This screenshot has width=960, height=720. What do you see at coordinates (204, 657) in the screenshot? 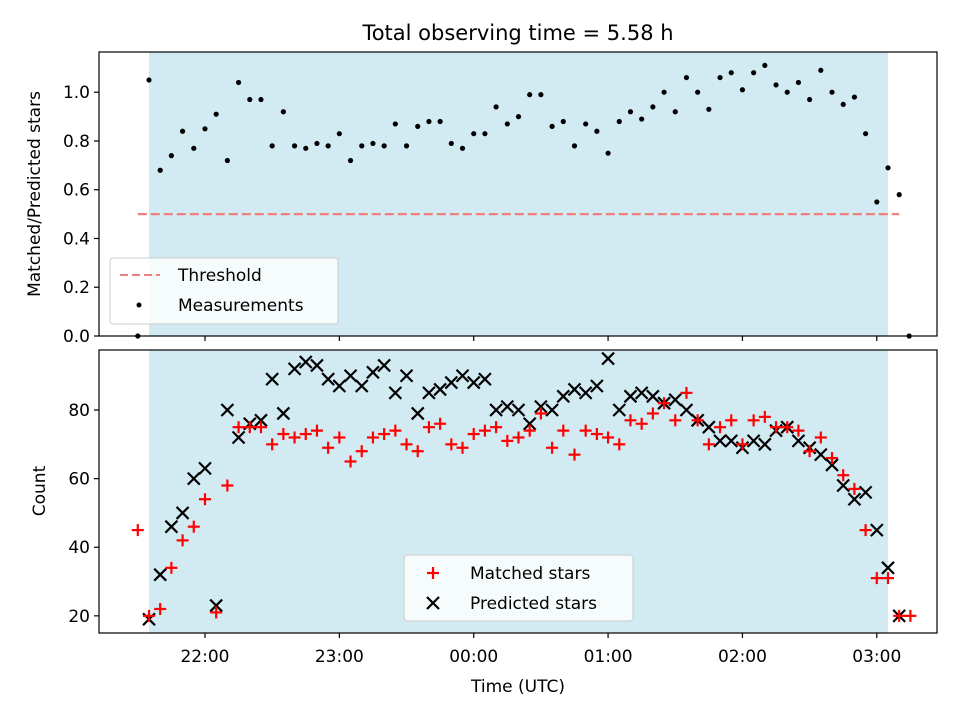
I see `x-tick-label: 22:00` at bounding box center [204, 657].